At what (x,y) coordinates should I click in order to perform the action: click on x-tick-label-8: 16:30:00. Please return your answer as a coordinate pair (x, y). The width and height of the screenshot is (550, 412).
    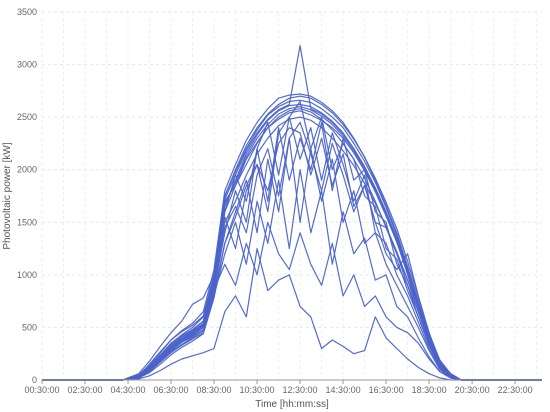
    Looking at the image, I should click on (386, 390).